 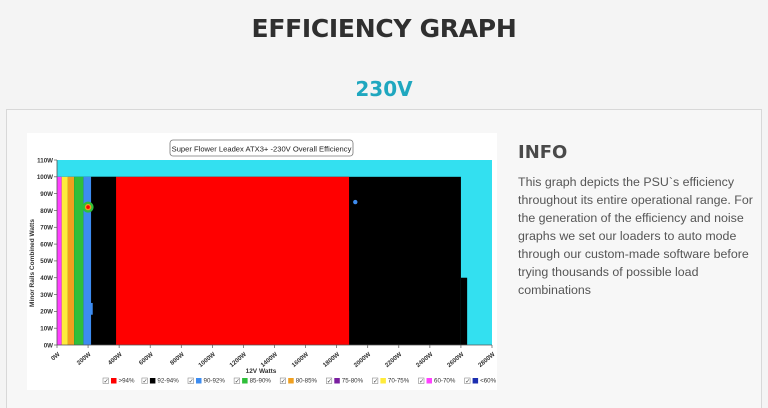 I want to click on x-tick-label-3: 600W, so click(x=146, y=359).